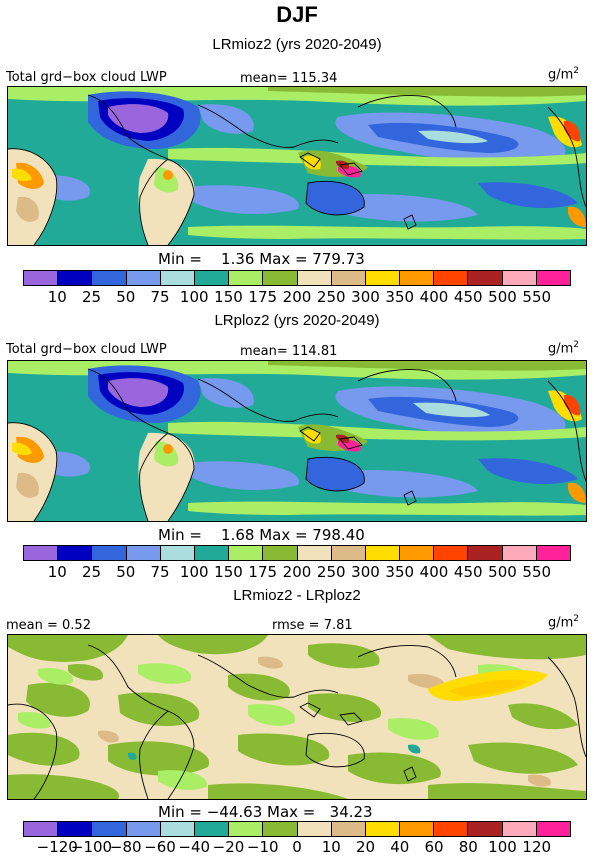 This screenshot has height=857, width=594. Describe the element at coordinates (400, 847) in the screenshot. I see `colorbar-tick-label: 40` at that location.